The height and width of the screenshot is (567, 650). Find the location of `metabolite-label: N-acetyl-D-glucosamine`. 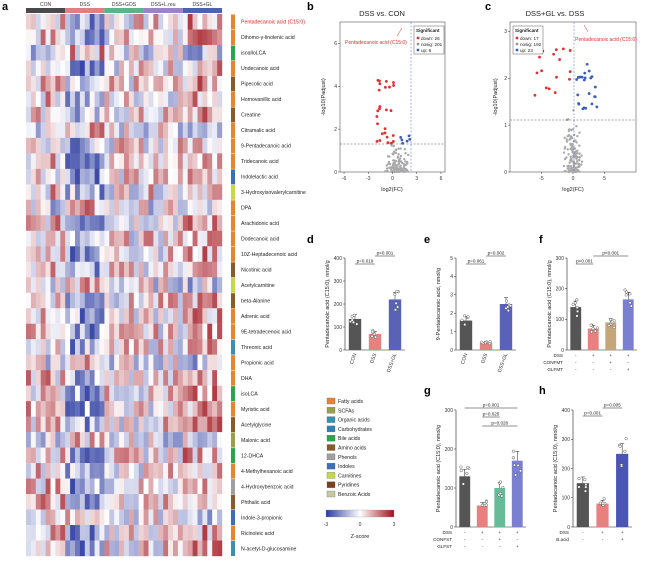

metabolite-label: N-acetyl-D-glucosamine is located at coordinates (268, 549).